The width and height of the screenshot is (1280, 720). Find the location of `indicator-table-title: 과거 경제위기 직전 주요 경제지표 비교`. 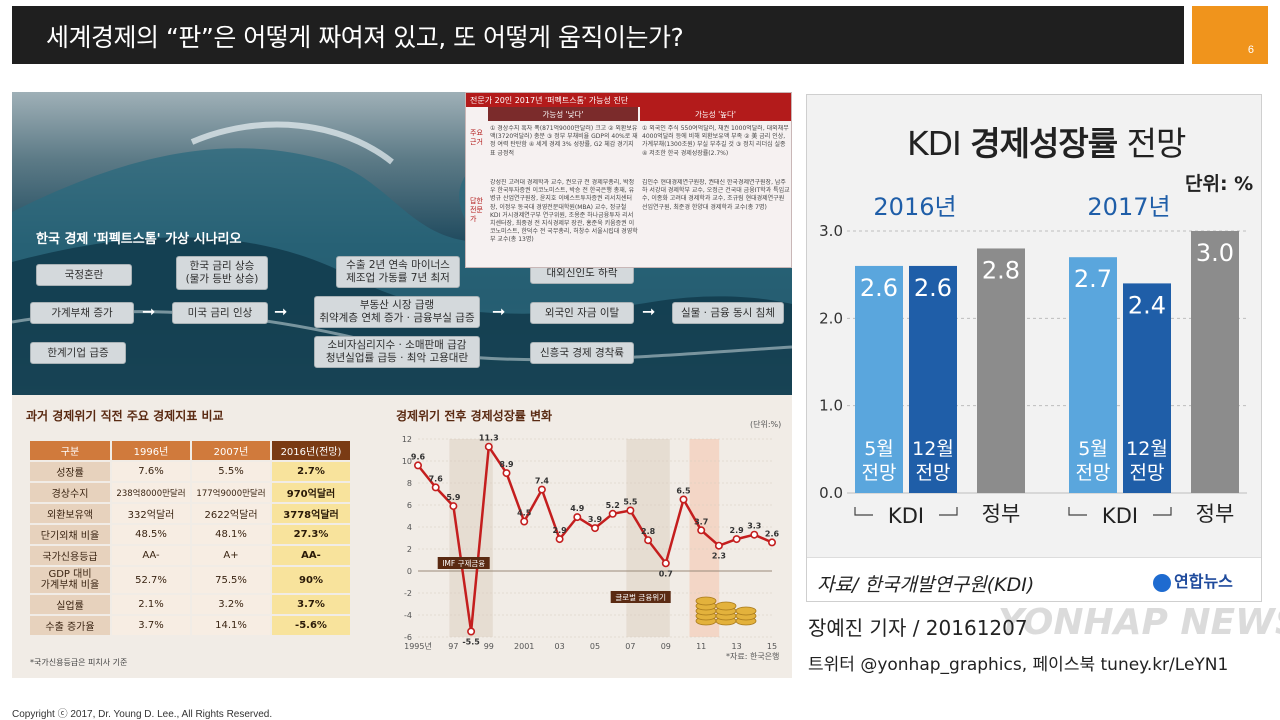

indicator-table-title: 과거 경제위기 직전 주요 경제지표 비교 is located at coordinates (125, 416).